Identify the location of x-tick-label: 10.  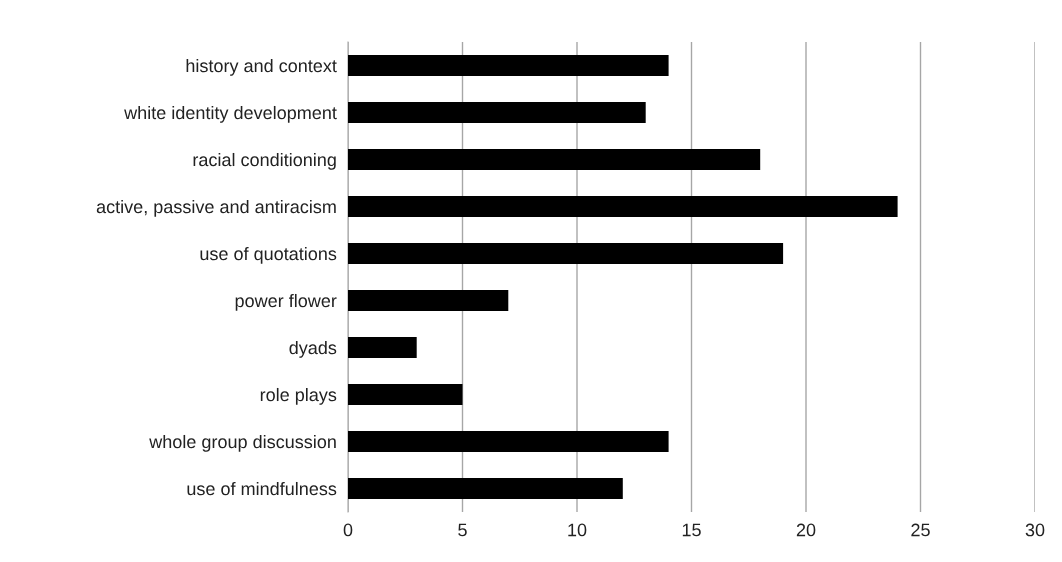
(577, 530).